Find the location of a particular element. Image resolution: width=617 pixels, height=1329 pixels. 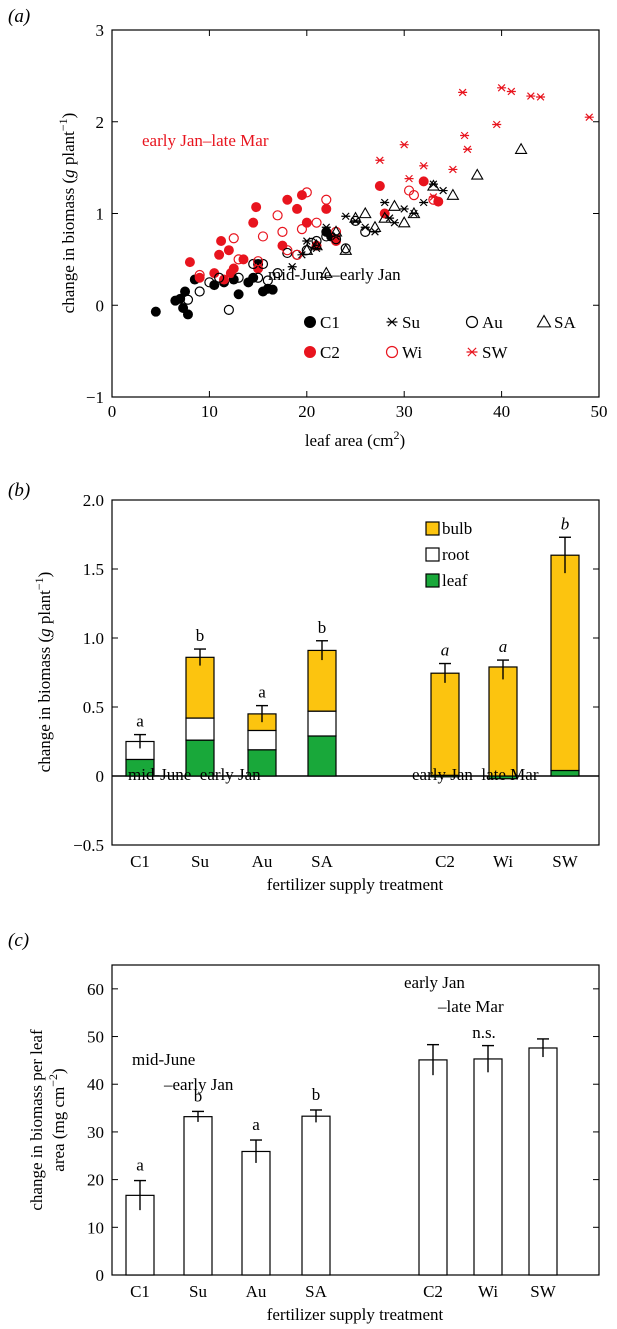

panel-c-significance-label: b is located at coordinates (198, 1095).